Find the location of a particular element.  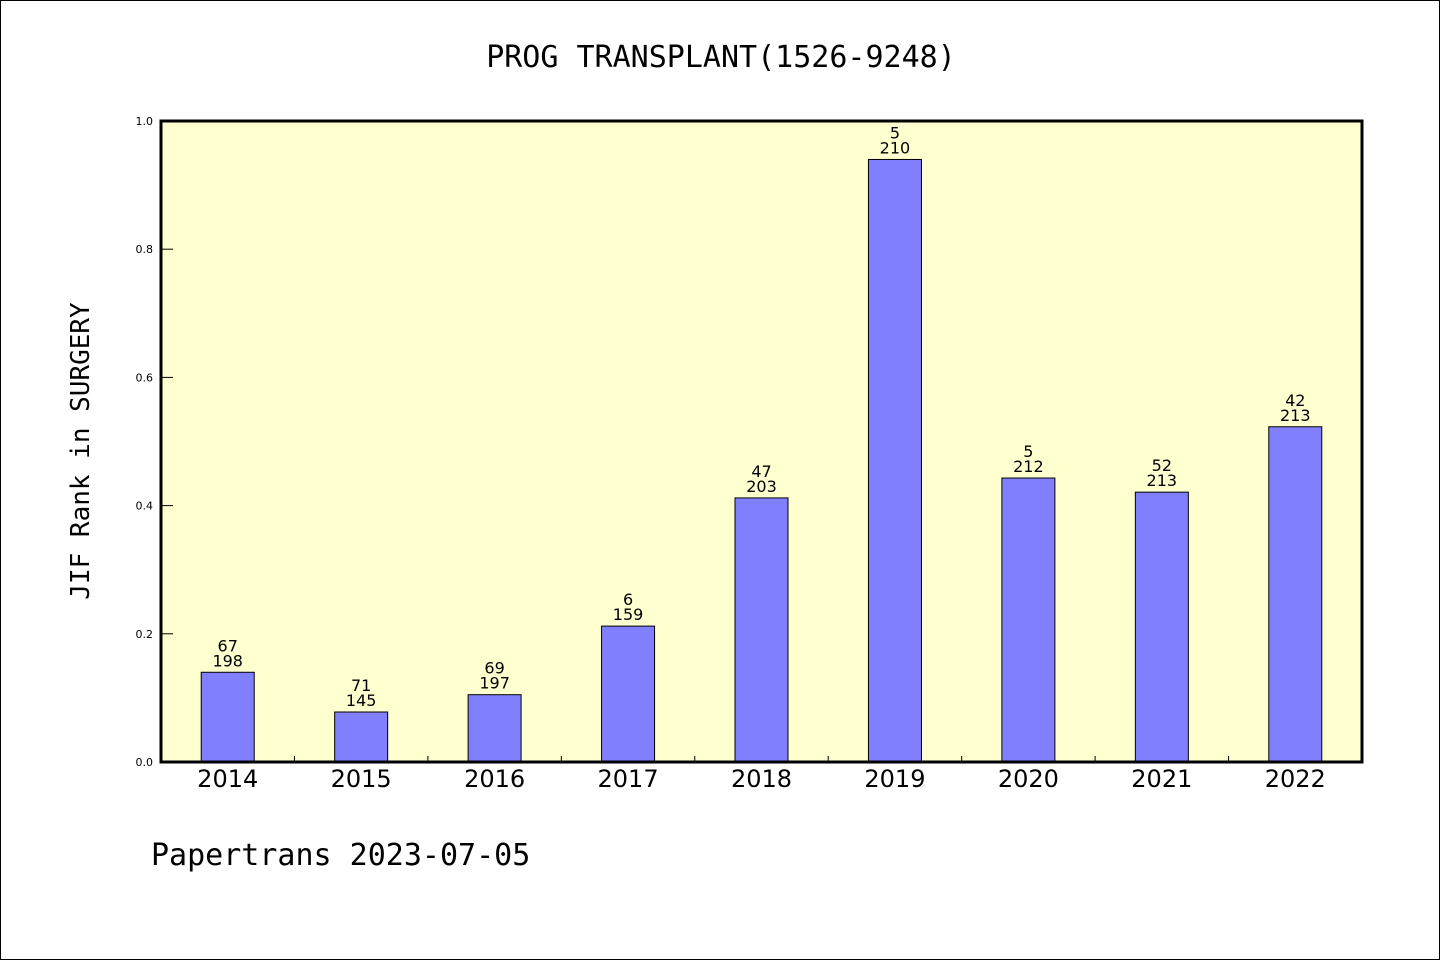

y-tick-label-1.0: 1.0 is located at coordinates (145, 121).